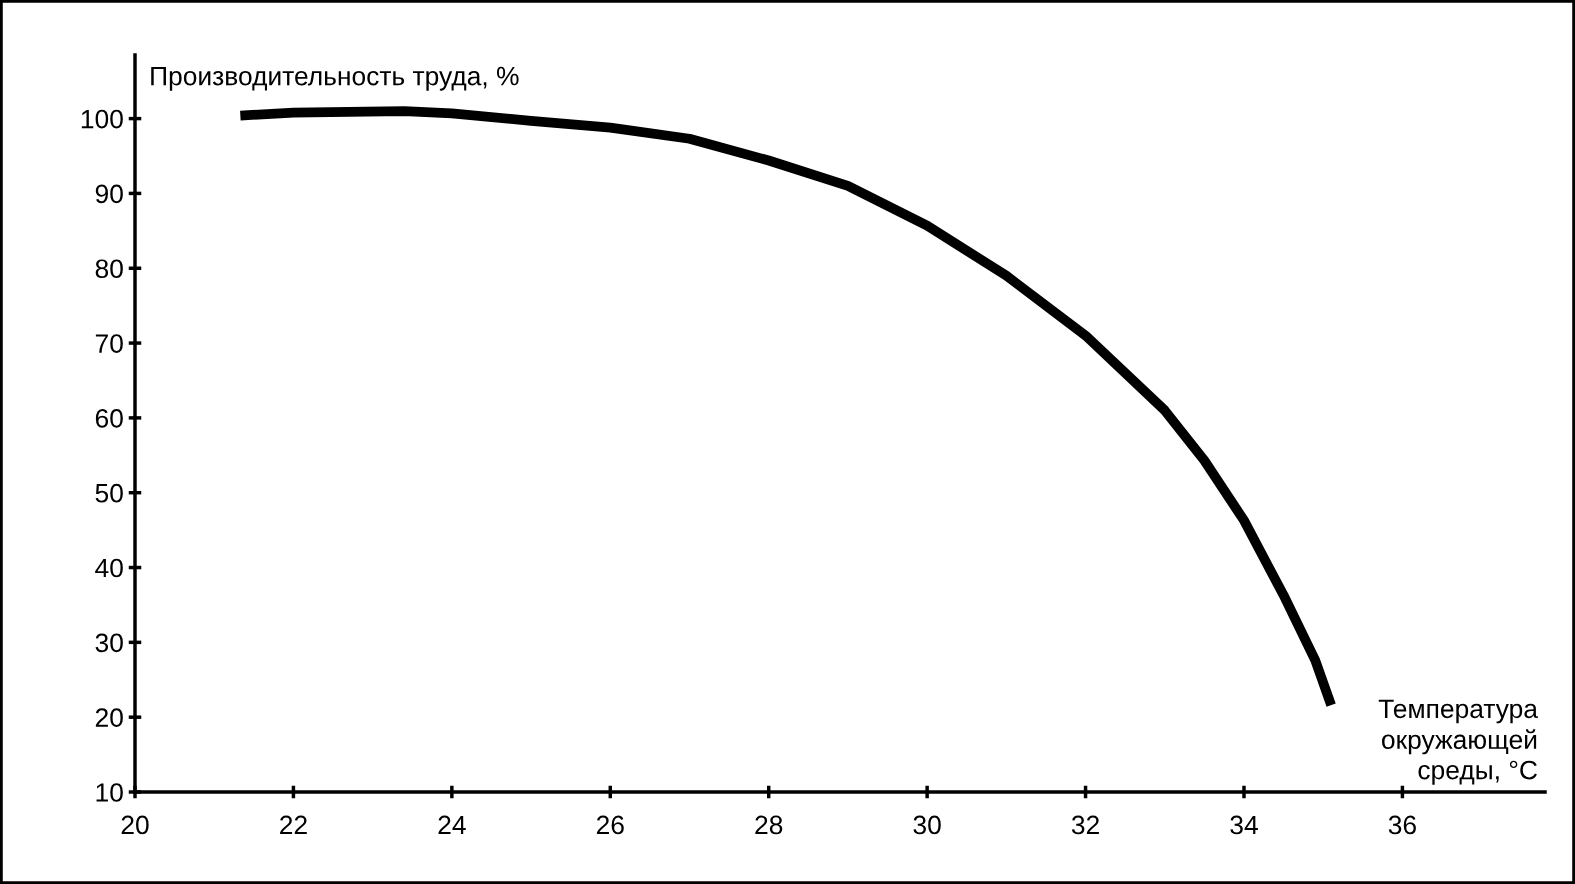 This screenshot has height=884, width=1575. I want to click on y-tick-label: 80, so click(109, 269).